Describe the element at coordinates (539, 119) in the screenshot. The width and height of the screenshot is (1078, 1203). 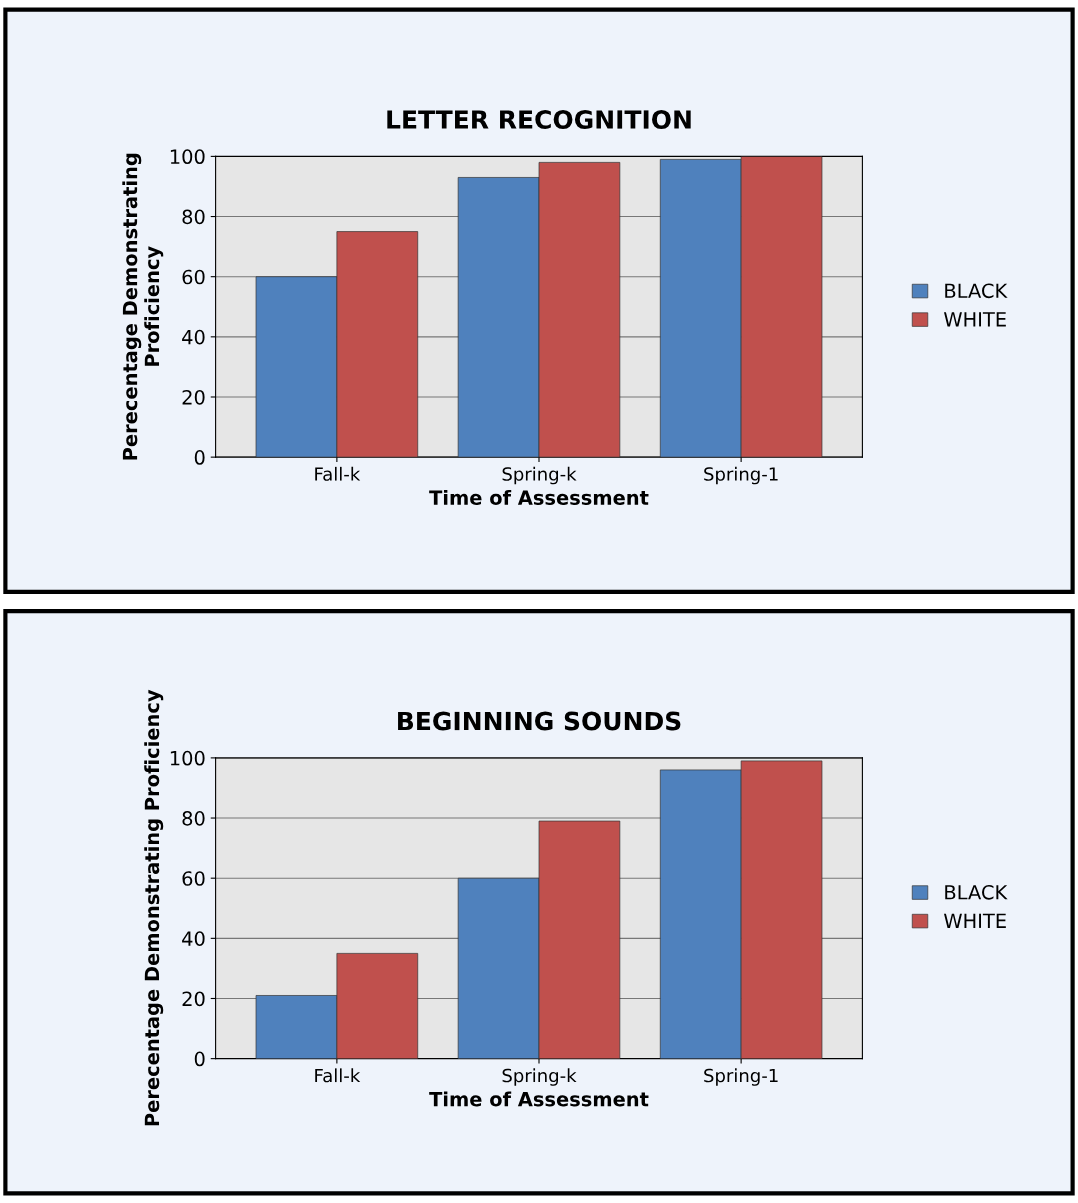
I see `chart-title: LETTER RECOGNITION` at that location.